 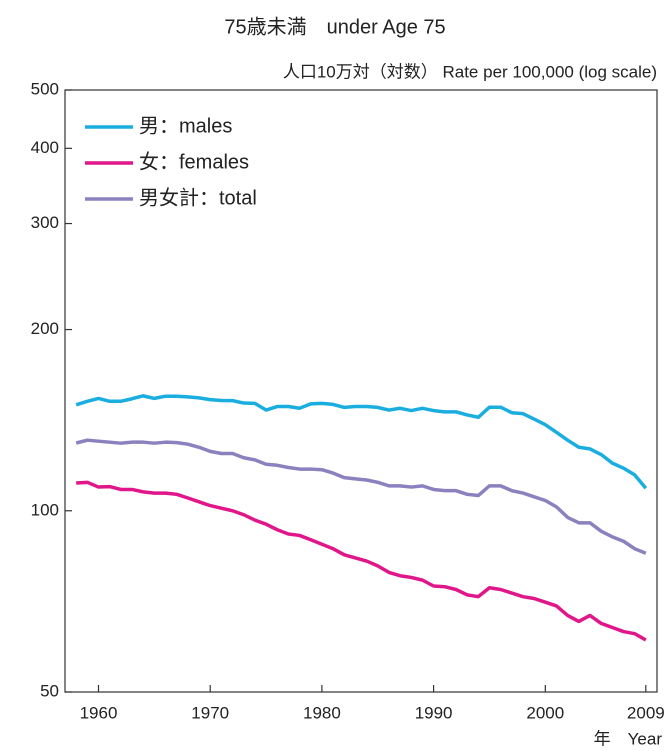 I want to click on x-tick-label: 1970, so click(x=210, y=712).